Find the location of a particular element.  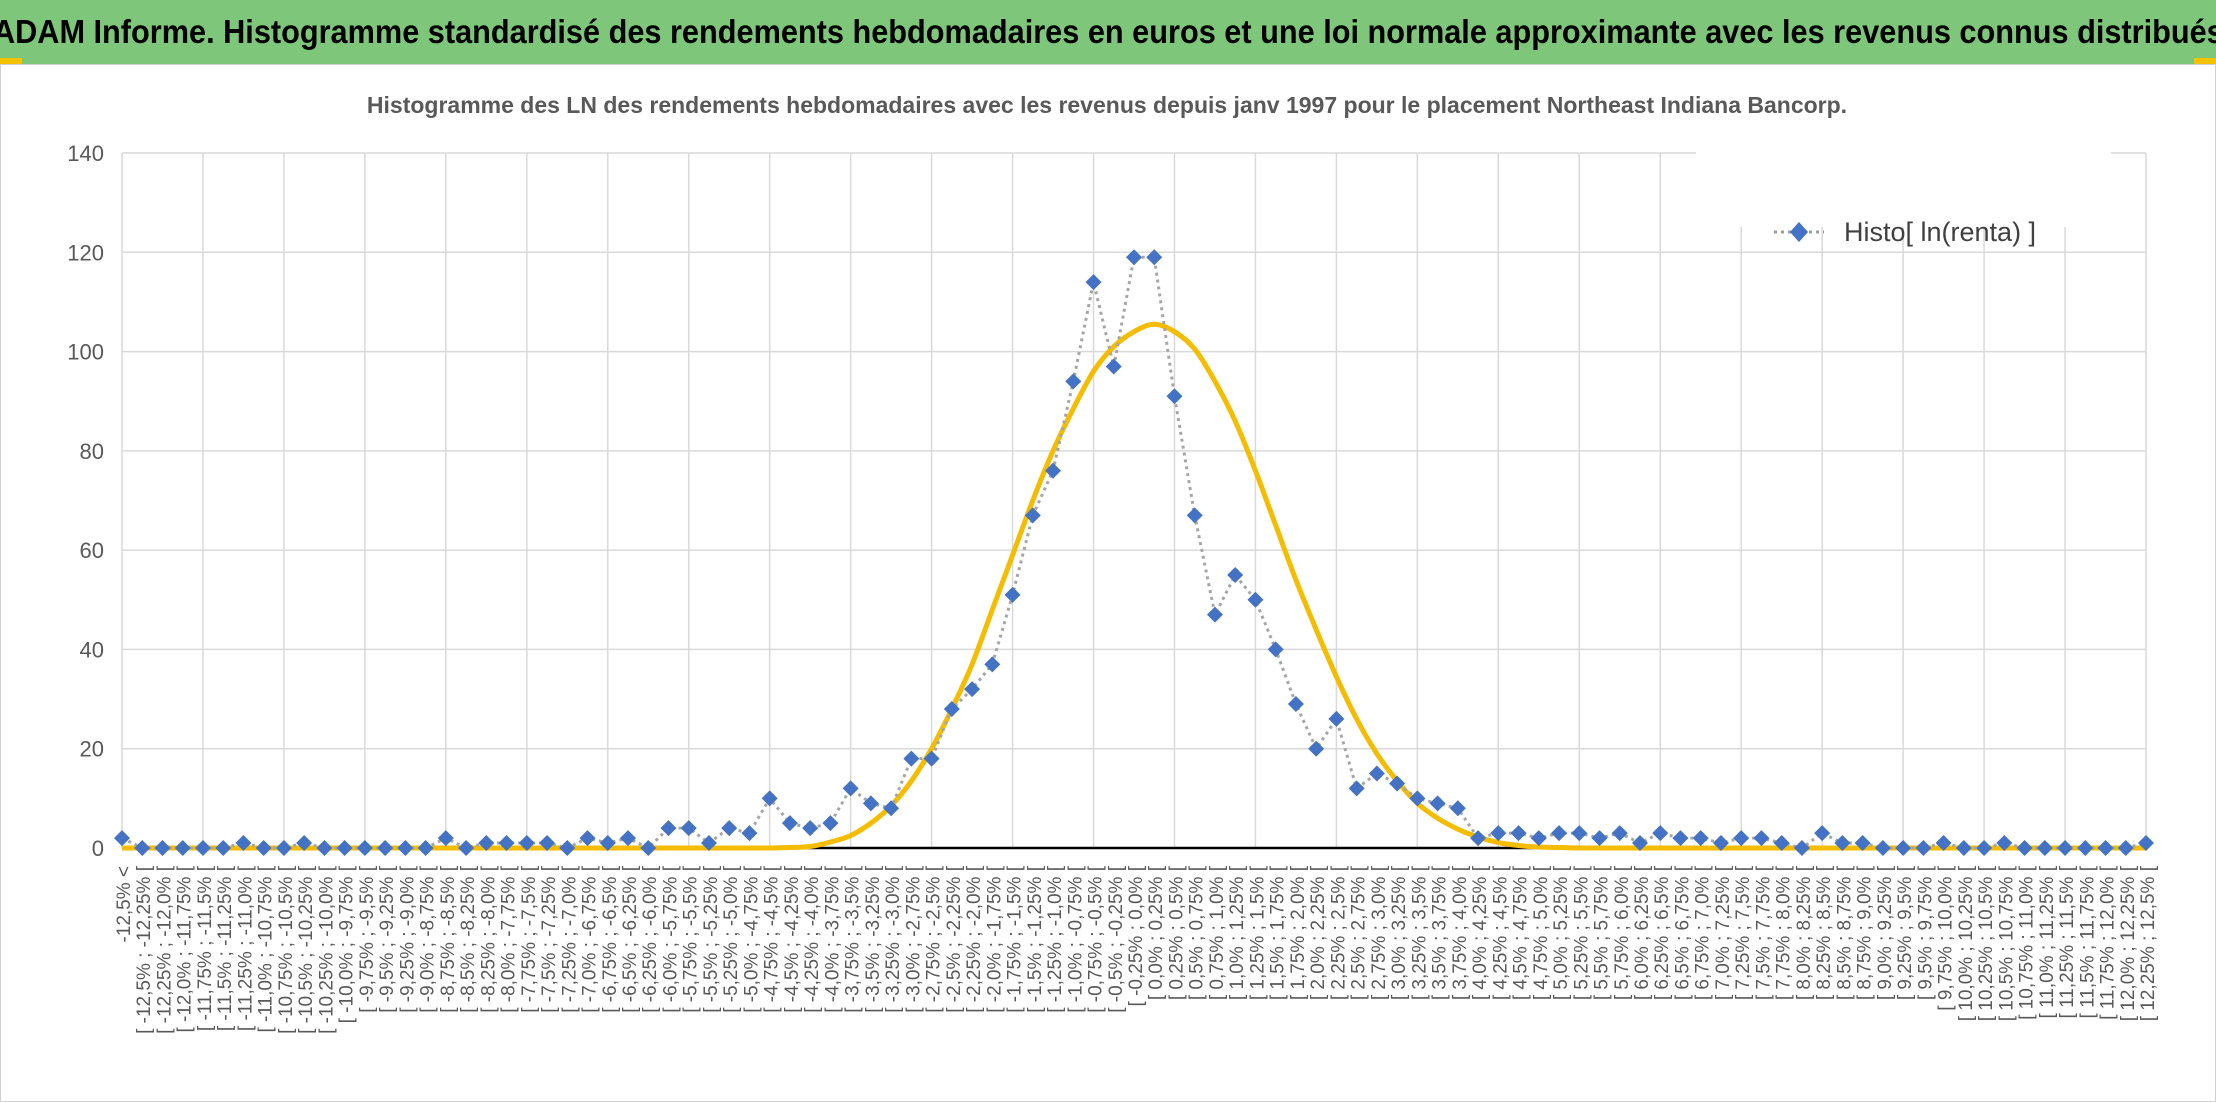

x-tick-label: [ 0,0% ; 0,25% [ is located at coordinates (1156, 932).